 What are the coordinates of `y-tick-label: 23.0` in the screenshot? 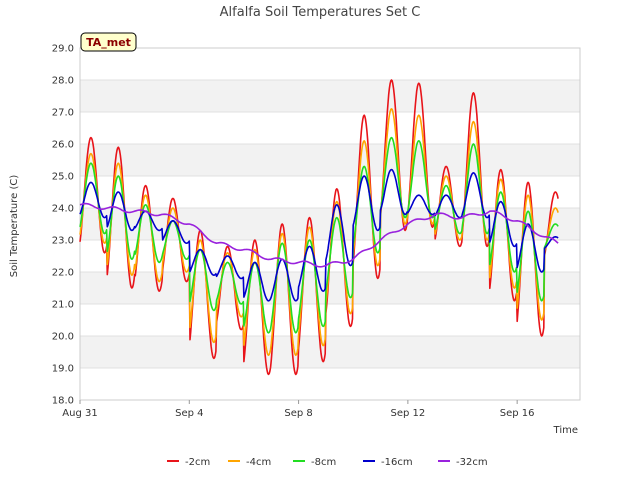 It's located at (63, 241).